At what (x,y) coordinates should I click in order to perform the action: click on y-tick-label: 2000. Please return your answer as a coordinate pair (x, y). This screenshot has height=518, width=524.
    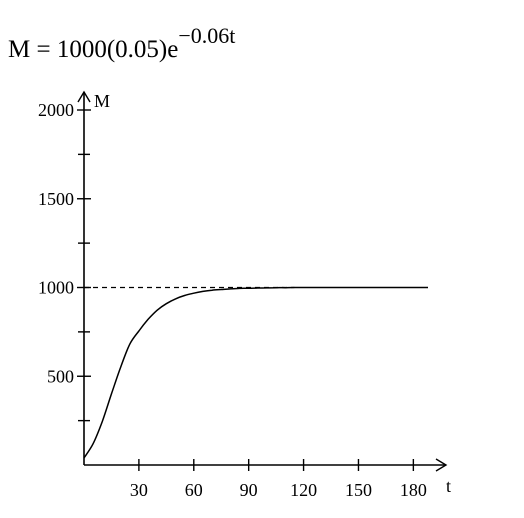
    Looking at the image, I should click on (56, 110).